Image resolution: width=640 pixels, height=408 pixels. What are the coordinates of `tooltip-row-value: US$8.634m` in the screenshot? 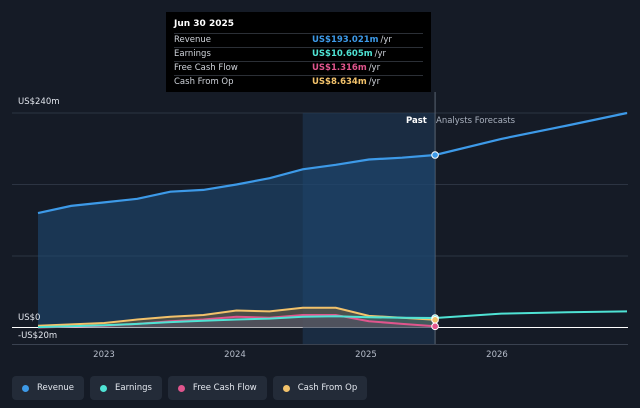 It's located at (339, 82).